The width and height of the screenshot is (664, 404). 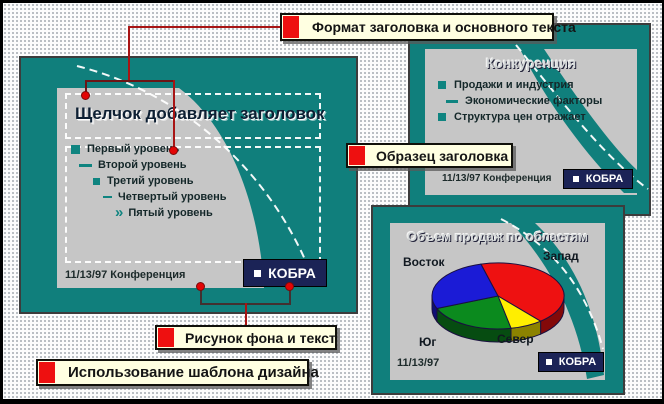 I want to click on body-placeholder, so click(x=193, y=204).